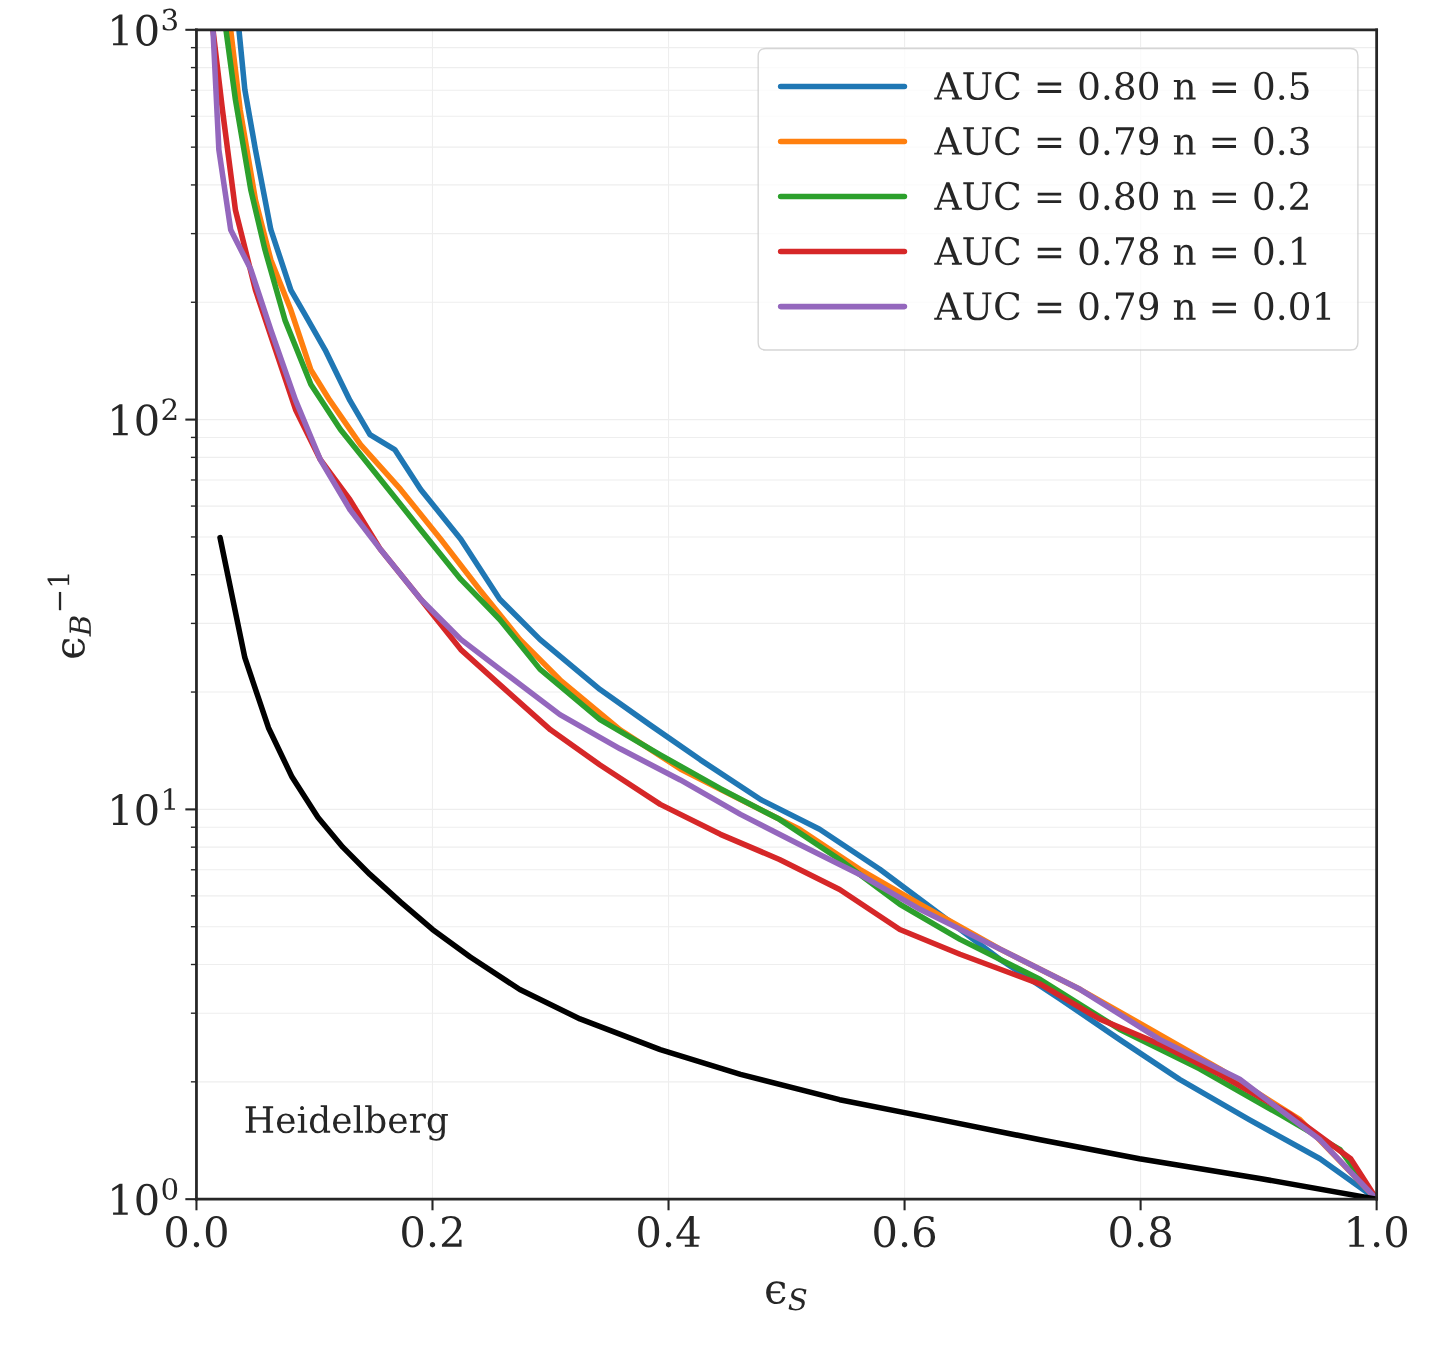 The width and height of the screenshot is (1434, 1355). I want to click on annotation: Heidelberg, so click(346, 1123).